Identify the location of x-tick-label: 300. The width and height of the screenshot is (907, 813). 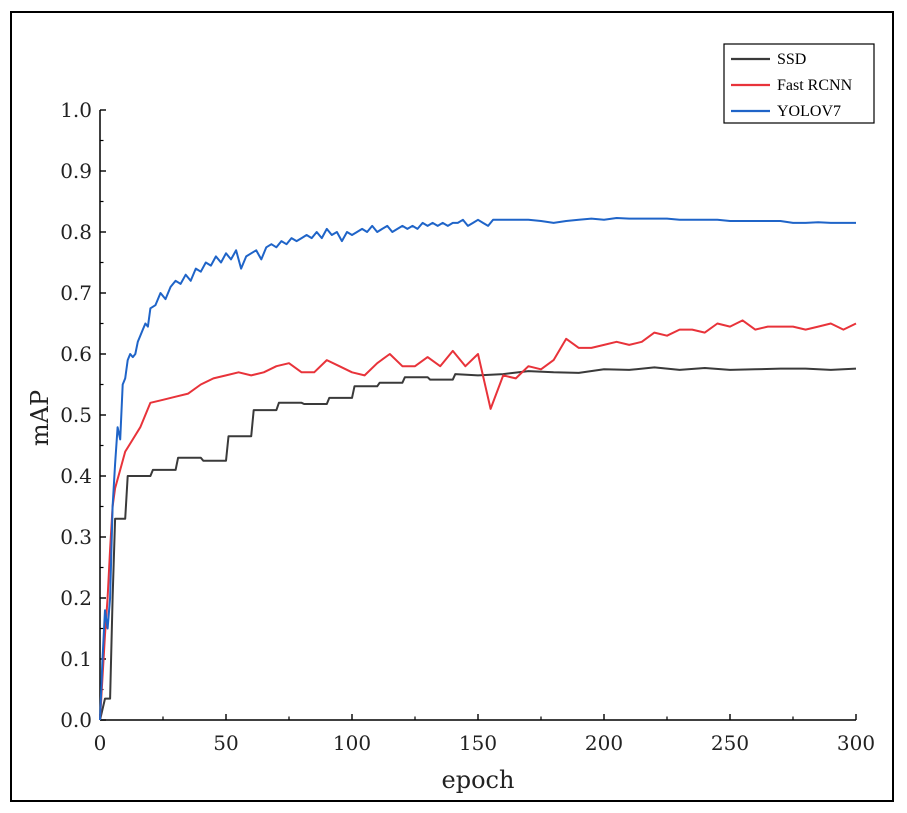
(856, 743).